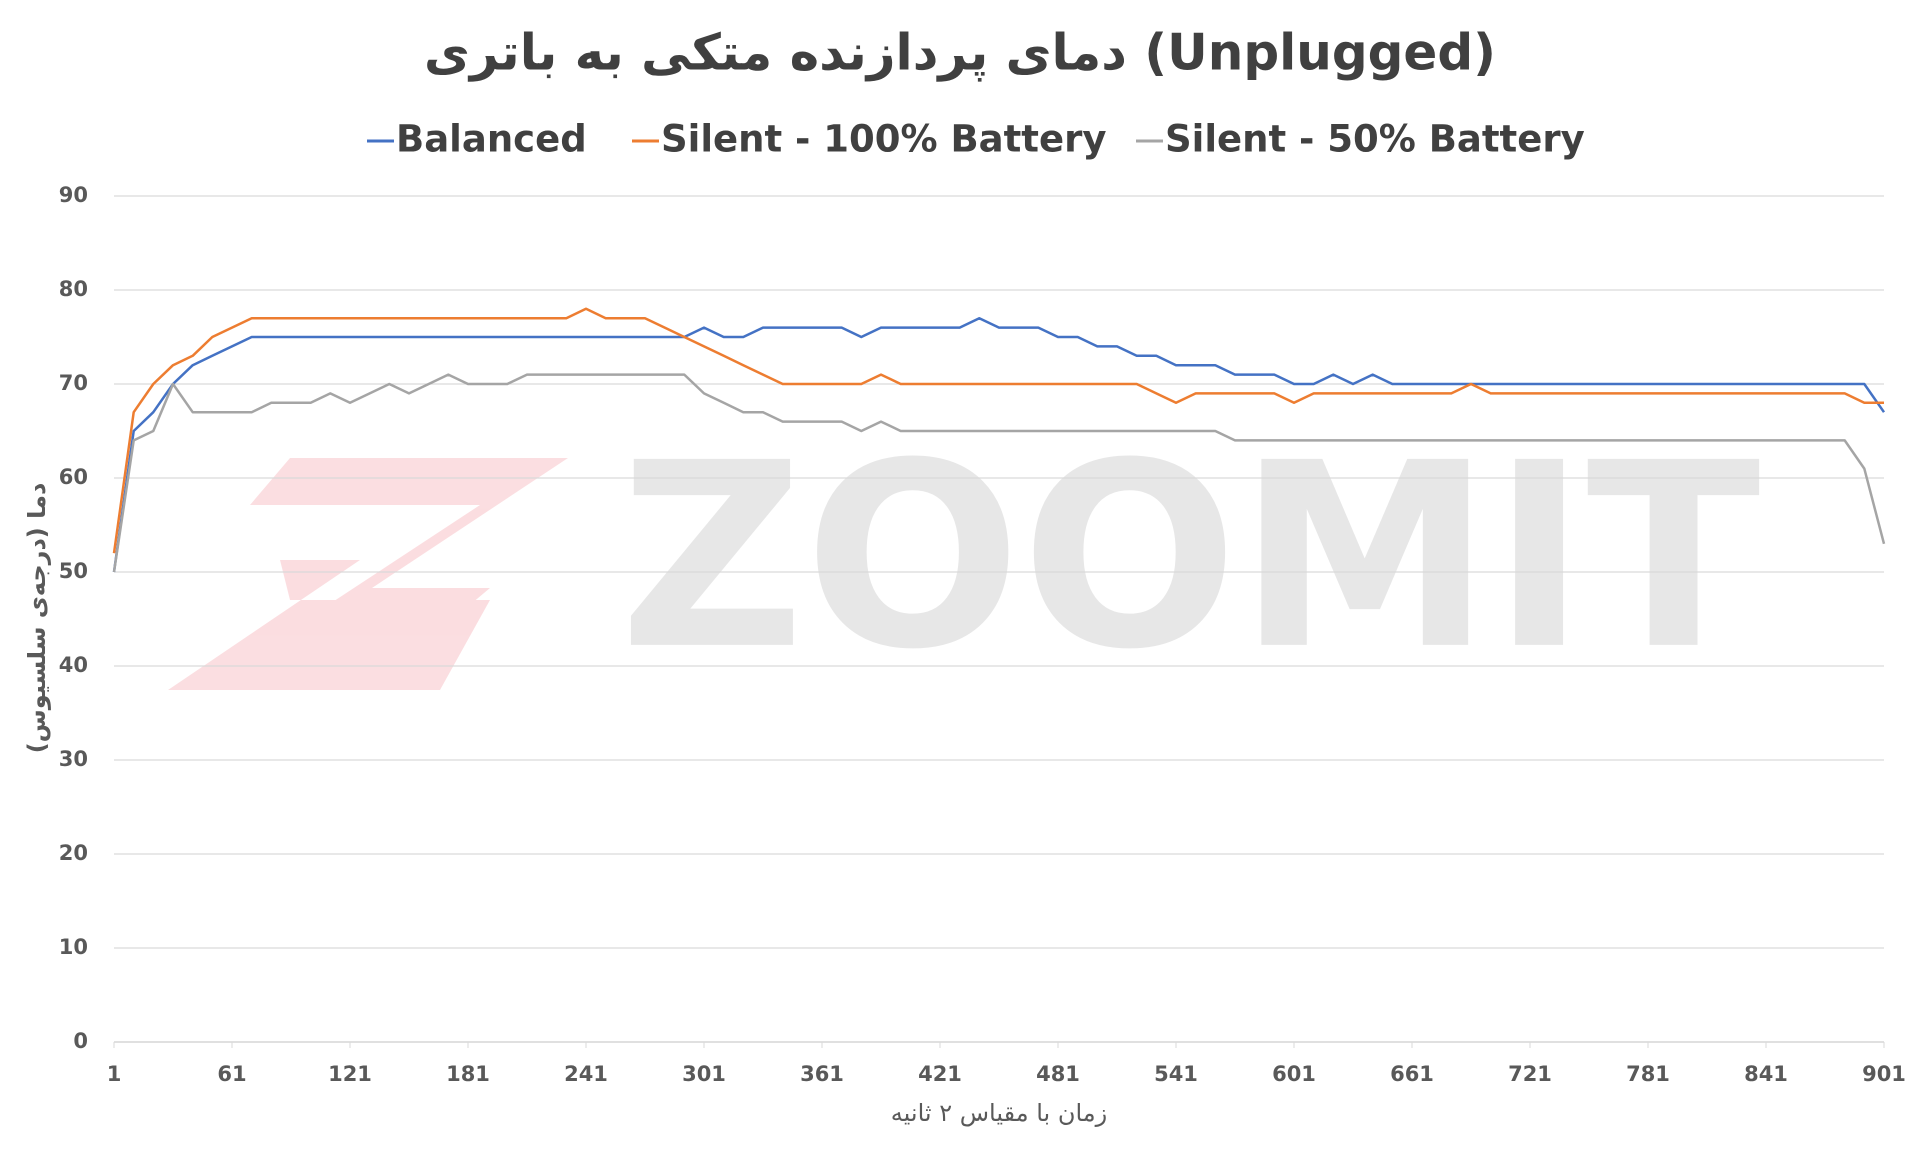 The height and width of the screenshot is (1152, 1920). I want to click on y-tick-label: 80, so click(73, 289).